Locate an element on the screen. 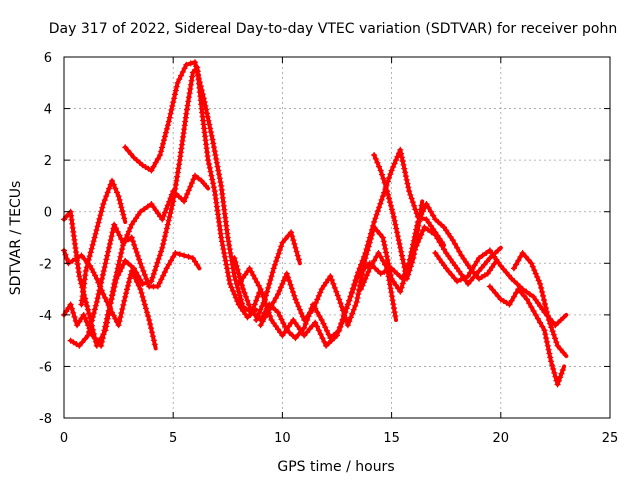 The width and height of the screenshot is (640, 480). y-tick-label: 2 is located at coordinates (48, 161).